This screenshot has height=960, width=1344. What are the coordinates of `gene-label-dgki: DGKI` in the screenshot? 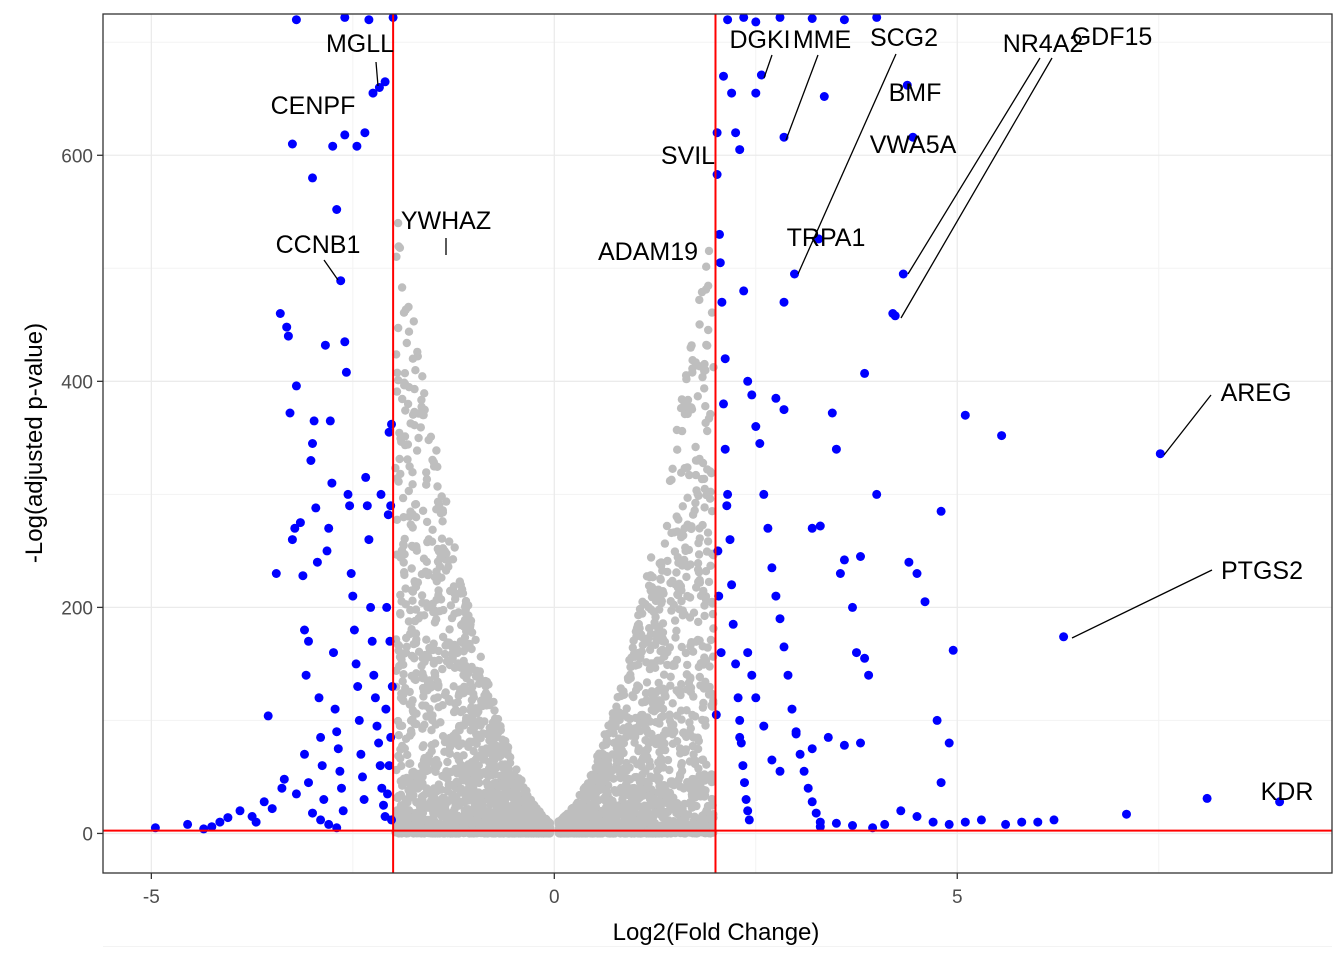 It's located at (759, 40).